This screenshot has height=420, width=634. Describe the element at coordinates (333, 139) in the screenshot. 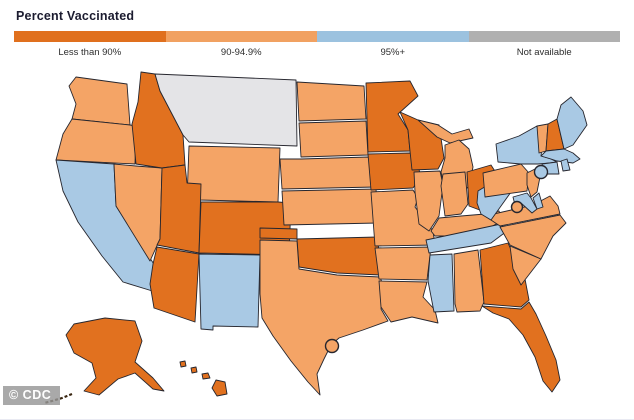

I see `state-south-dakota` at that location.